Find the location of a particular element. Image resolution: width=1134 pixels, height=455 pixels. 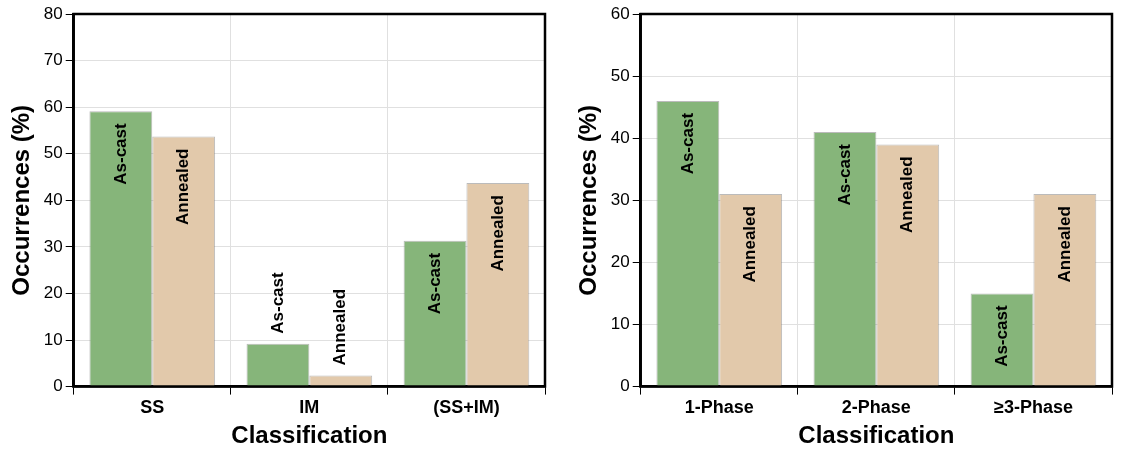

x-tick-label: ≥3-Phase is located at coordinates (1033, 407).